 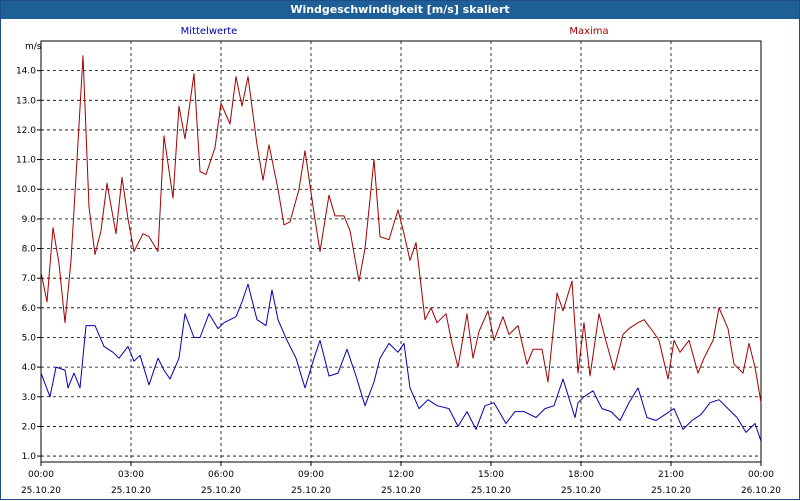 I want to click on x-tick-time: 18:00, so click(x=581, y=475).